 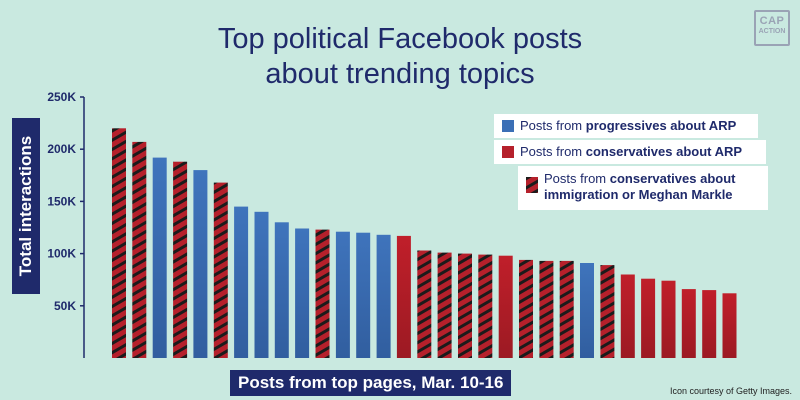 I want to click on legend-swatch-conservatives, so click(x=508, y=152).